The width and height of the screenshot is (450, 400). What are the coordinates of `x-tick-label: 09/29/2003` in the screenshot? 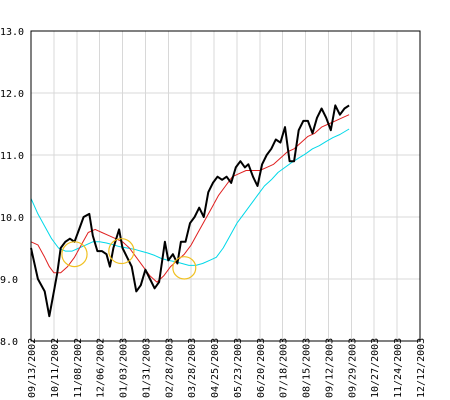 It's located at (352, 368).